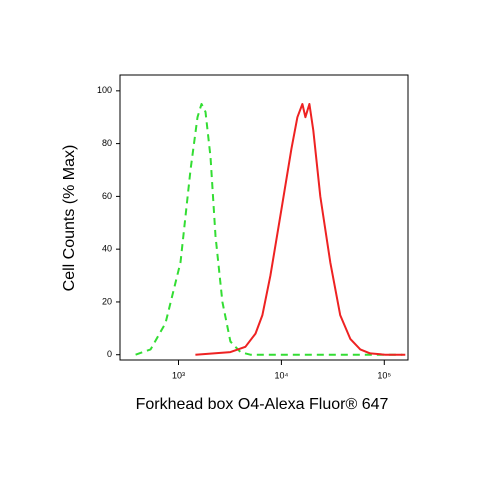 This screenshot has height=500, width=500. I want to click on x-tick-label: 10³, so click(178, 375).